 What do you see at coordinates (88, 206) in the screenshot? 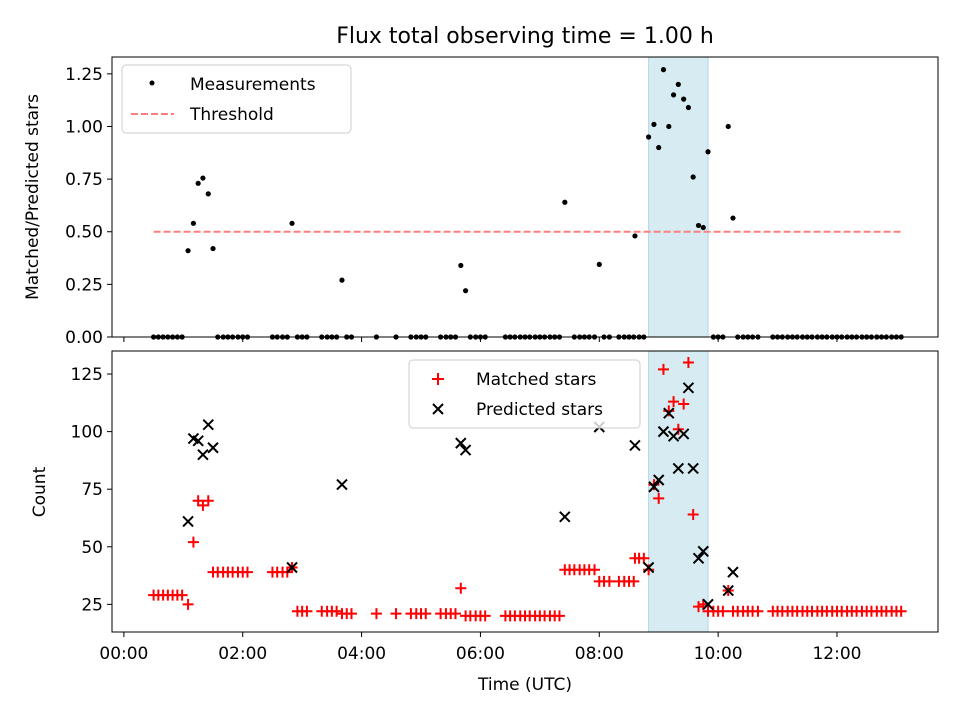
I see `top-y-axis: 0.00 0.25 0.50 0.75 1.00 1.25` at bounding box center [88, 206].